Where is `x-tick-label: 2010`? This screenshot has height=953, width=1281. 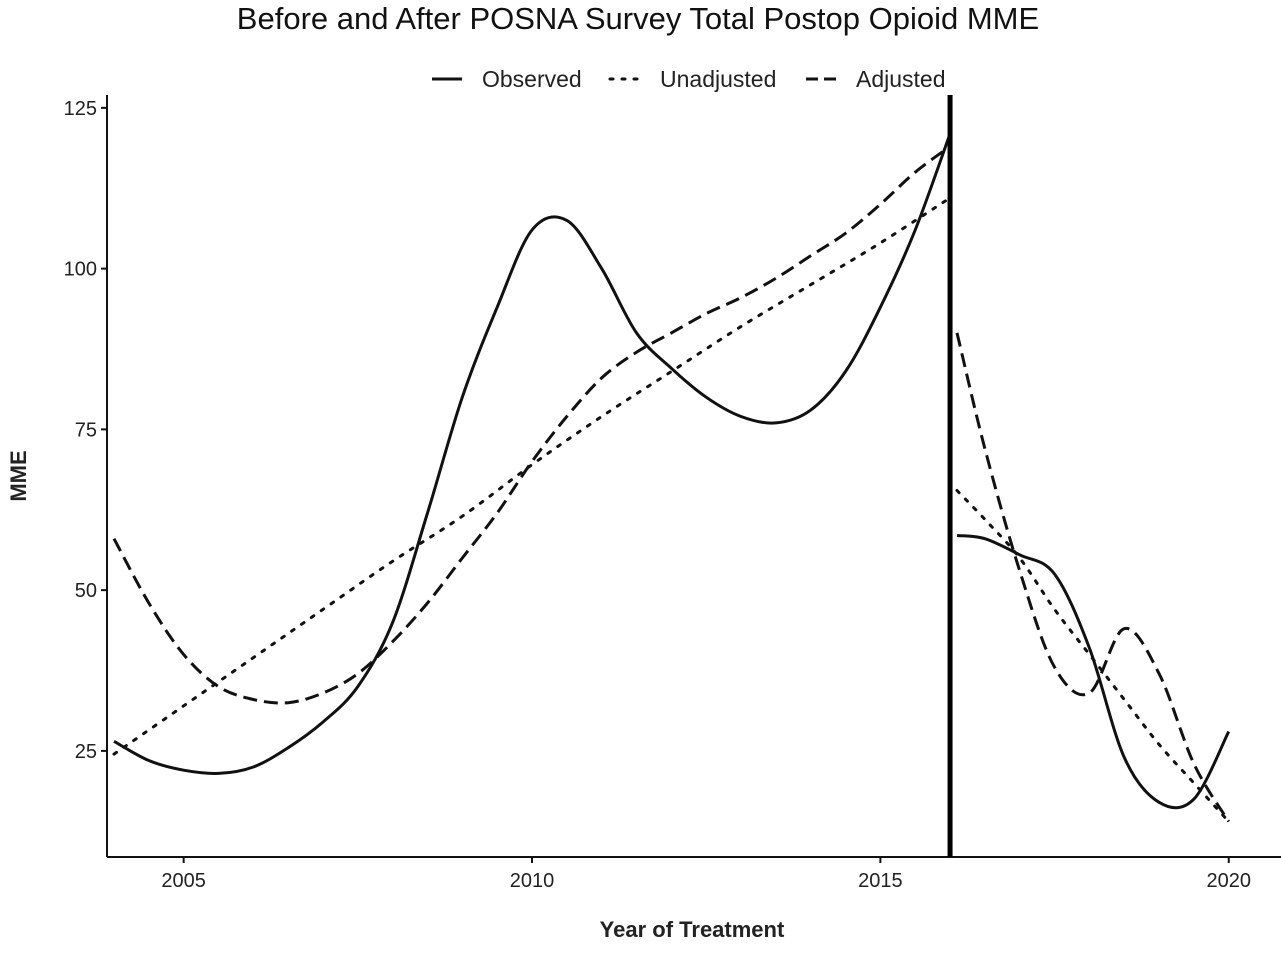 x-tick-label: 2010 is located at coordinates (532, 881).